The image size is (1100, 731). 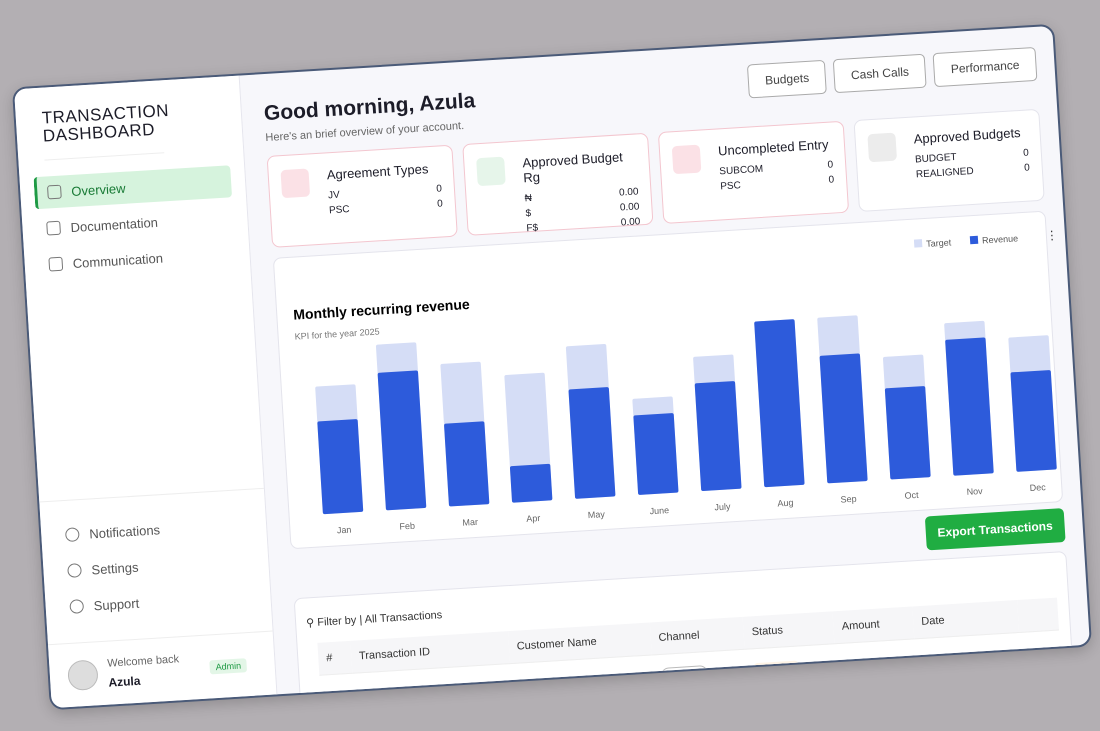 I want to click on card-label: JV, so click(x=334, y=195).